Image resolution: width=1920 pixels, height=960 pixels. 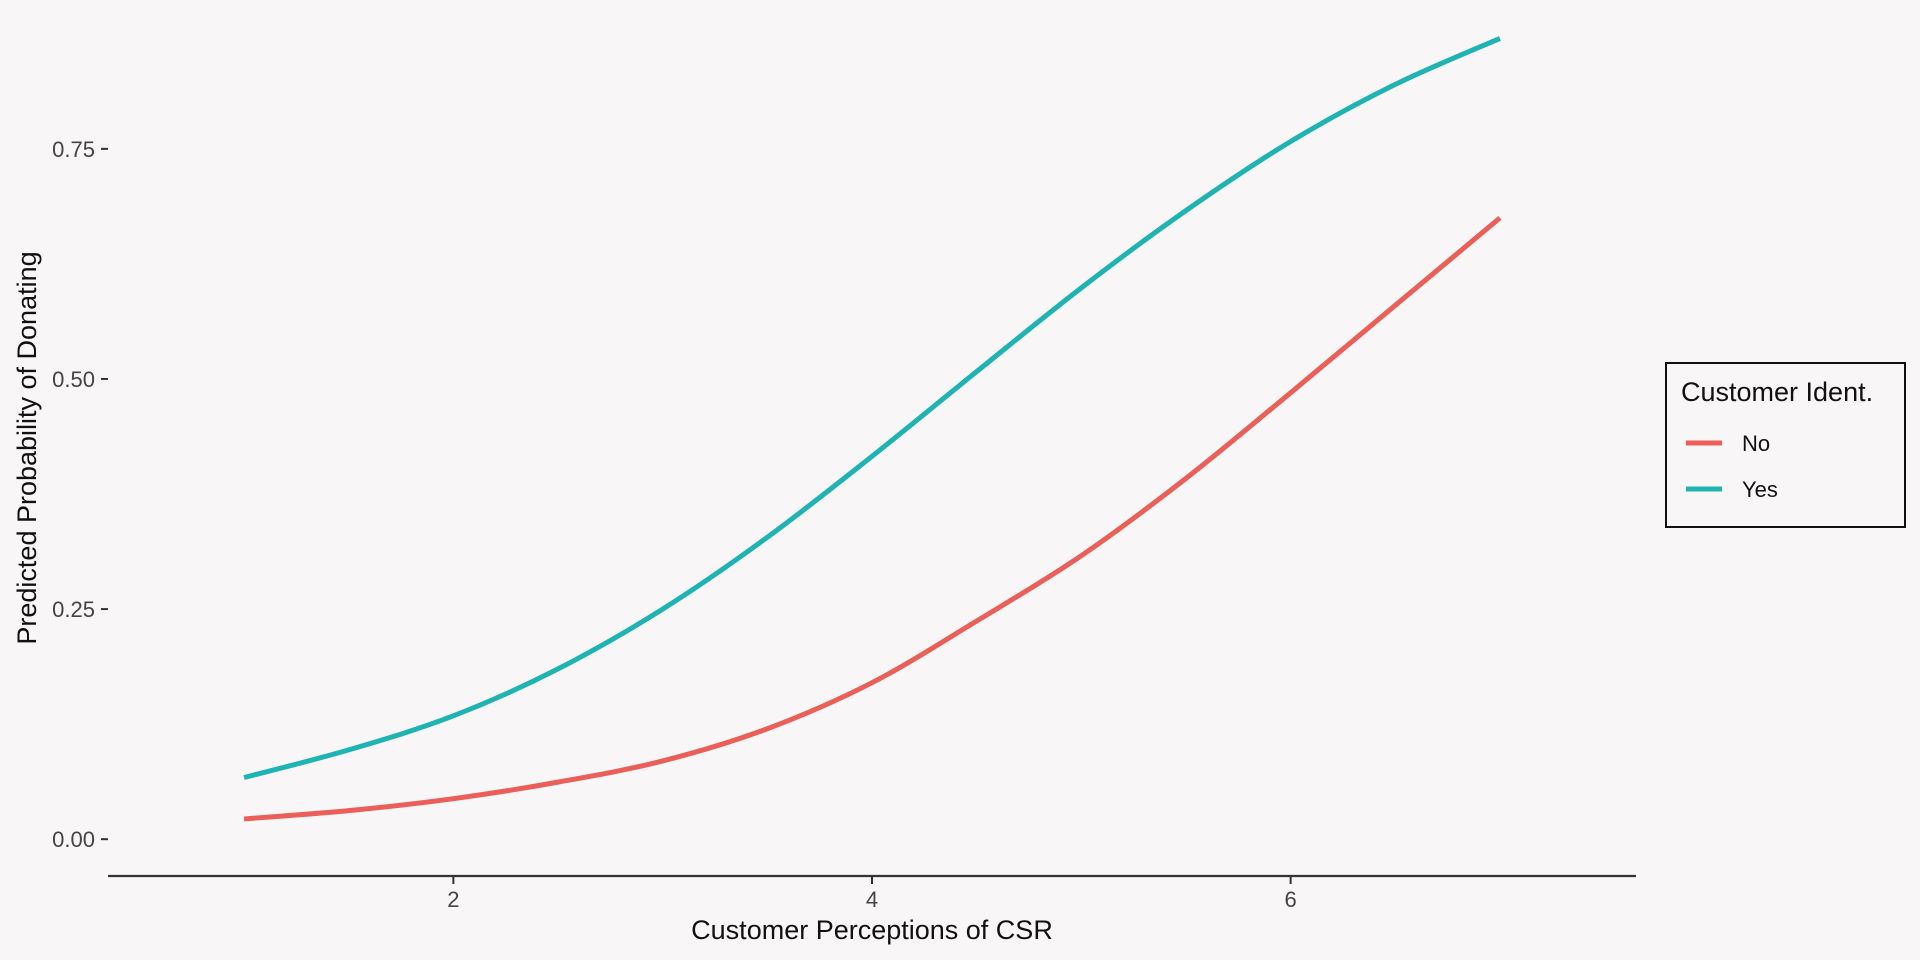 I want to click on legend-label-yes: Yes, so click(x=1760, y=489).